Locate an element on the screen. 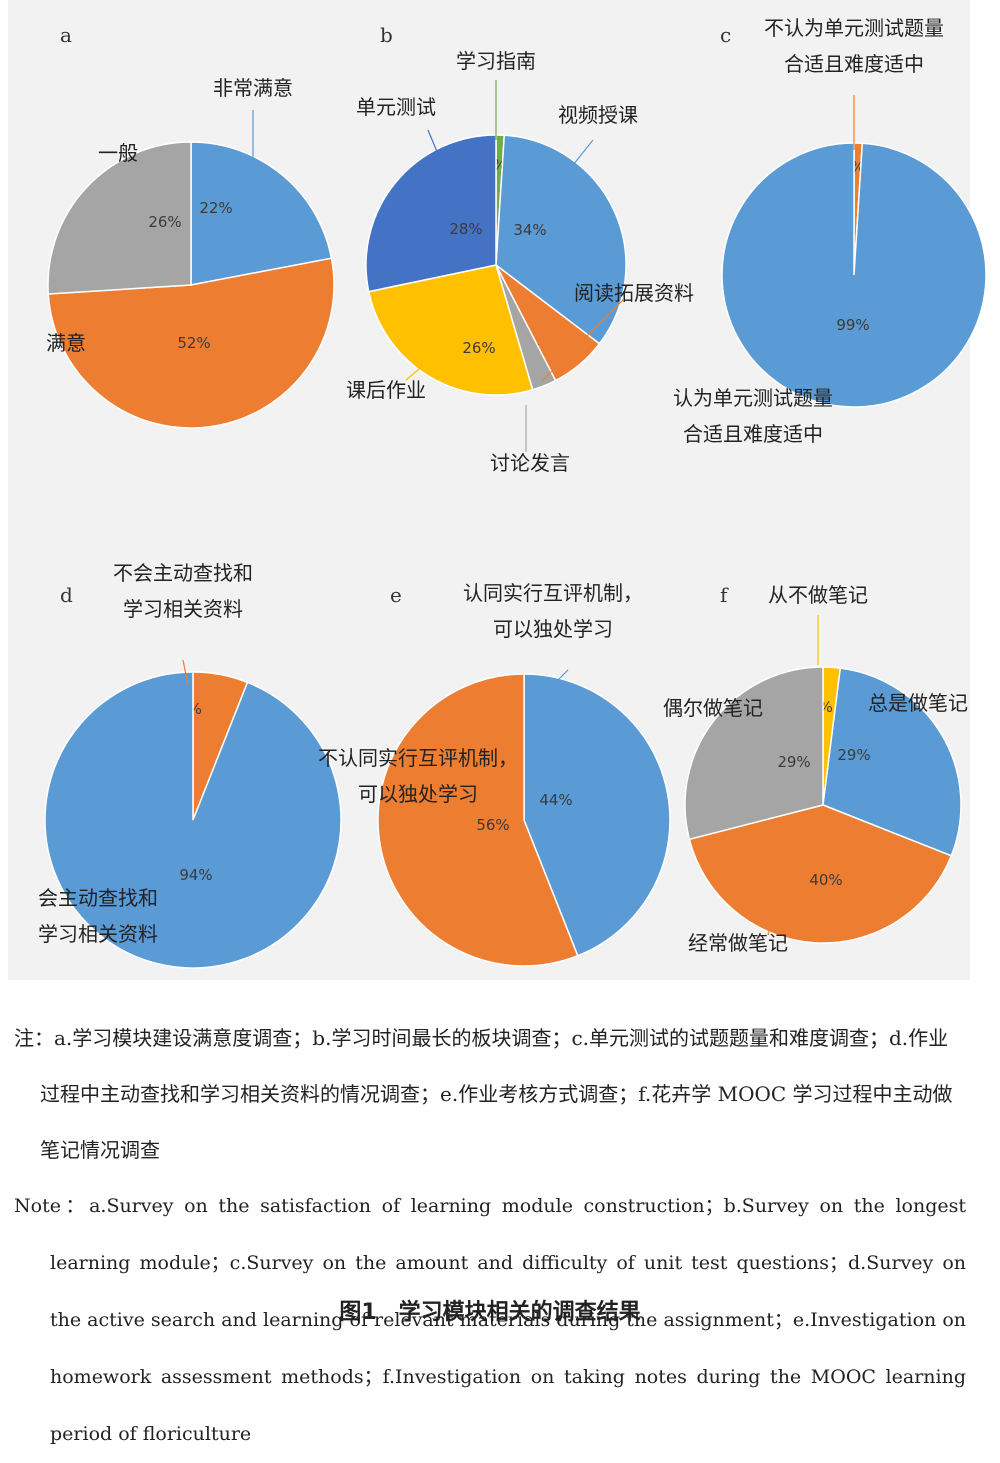 The image size is (1000, 1463). panel-letter: b is located at coordinates (386, 35).